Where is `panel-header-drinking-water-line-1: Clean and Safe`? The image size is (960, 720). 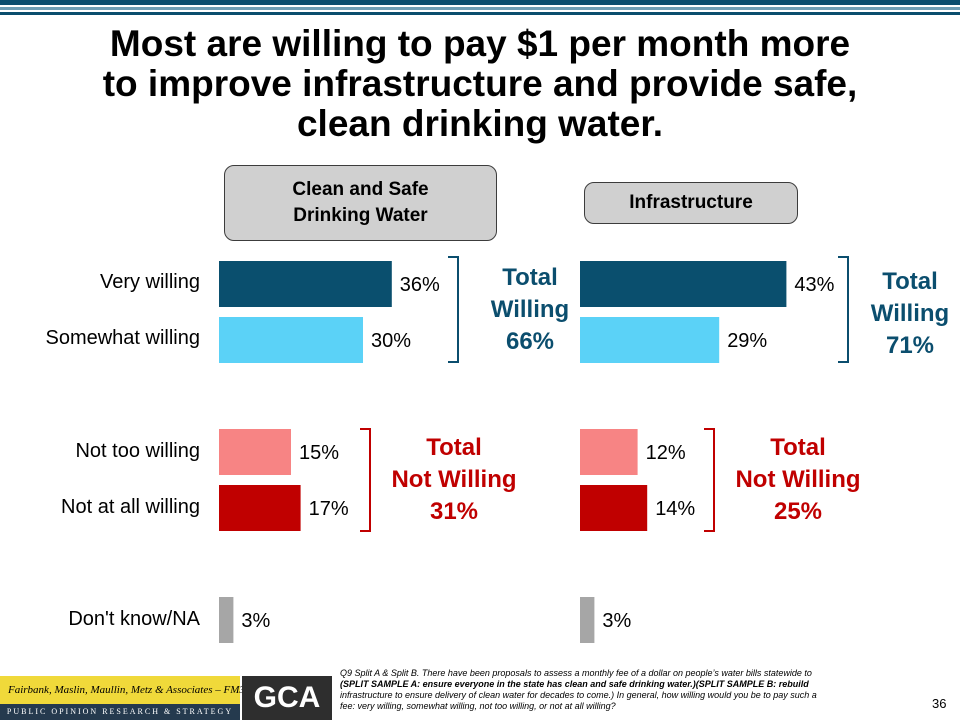 panel-header-drinking-water-line-1: Clean and Safe is located at coordinates (360, 189).